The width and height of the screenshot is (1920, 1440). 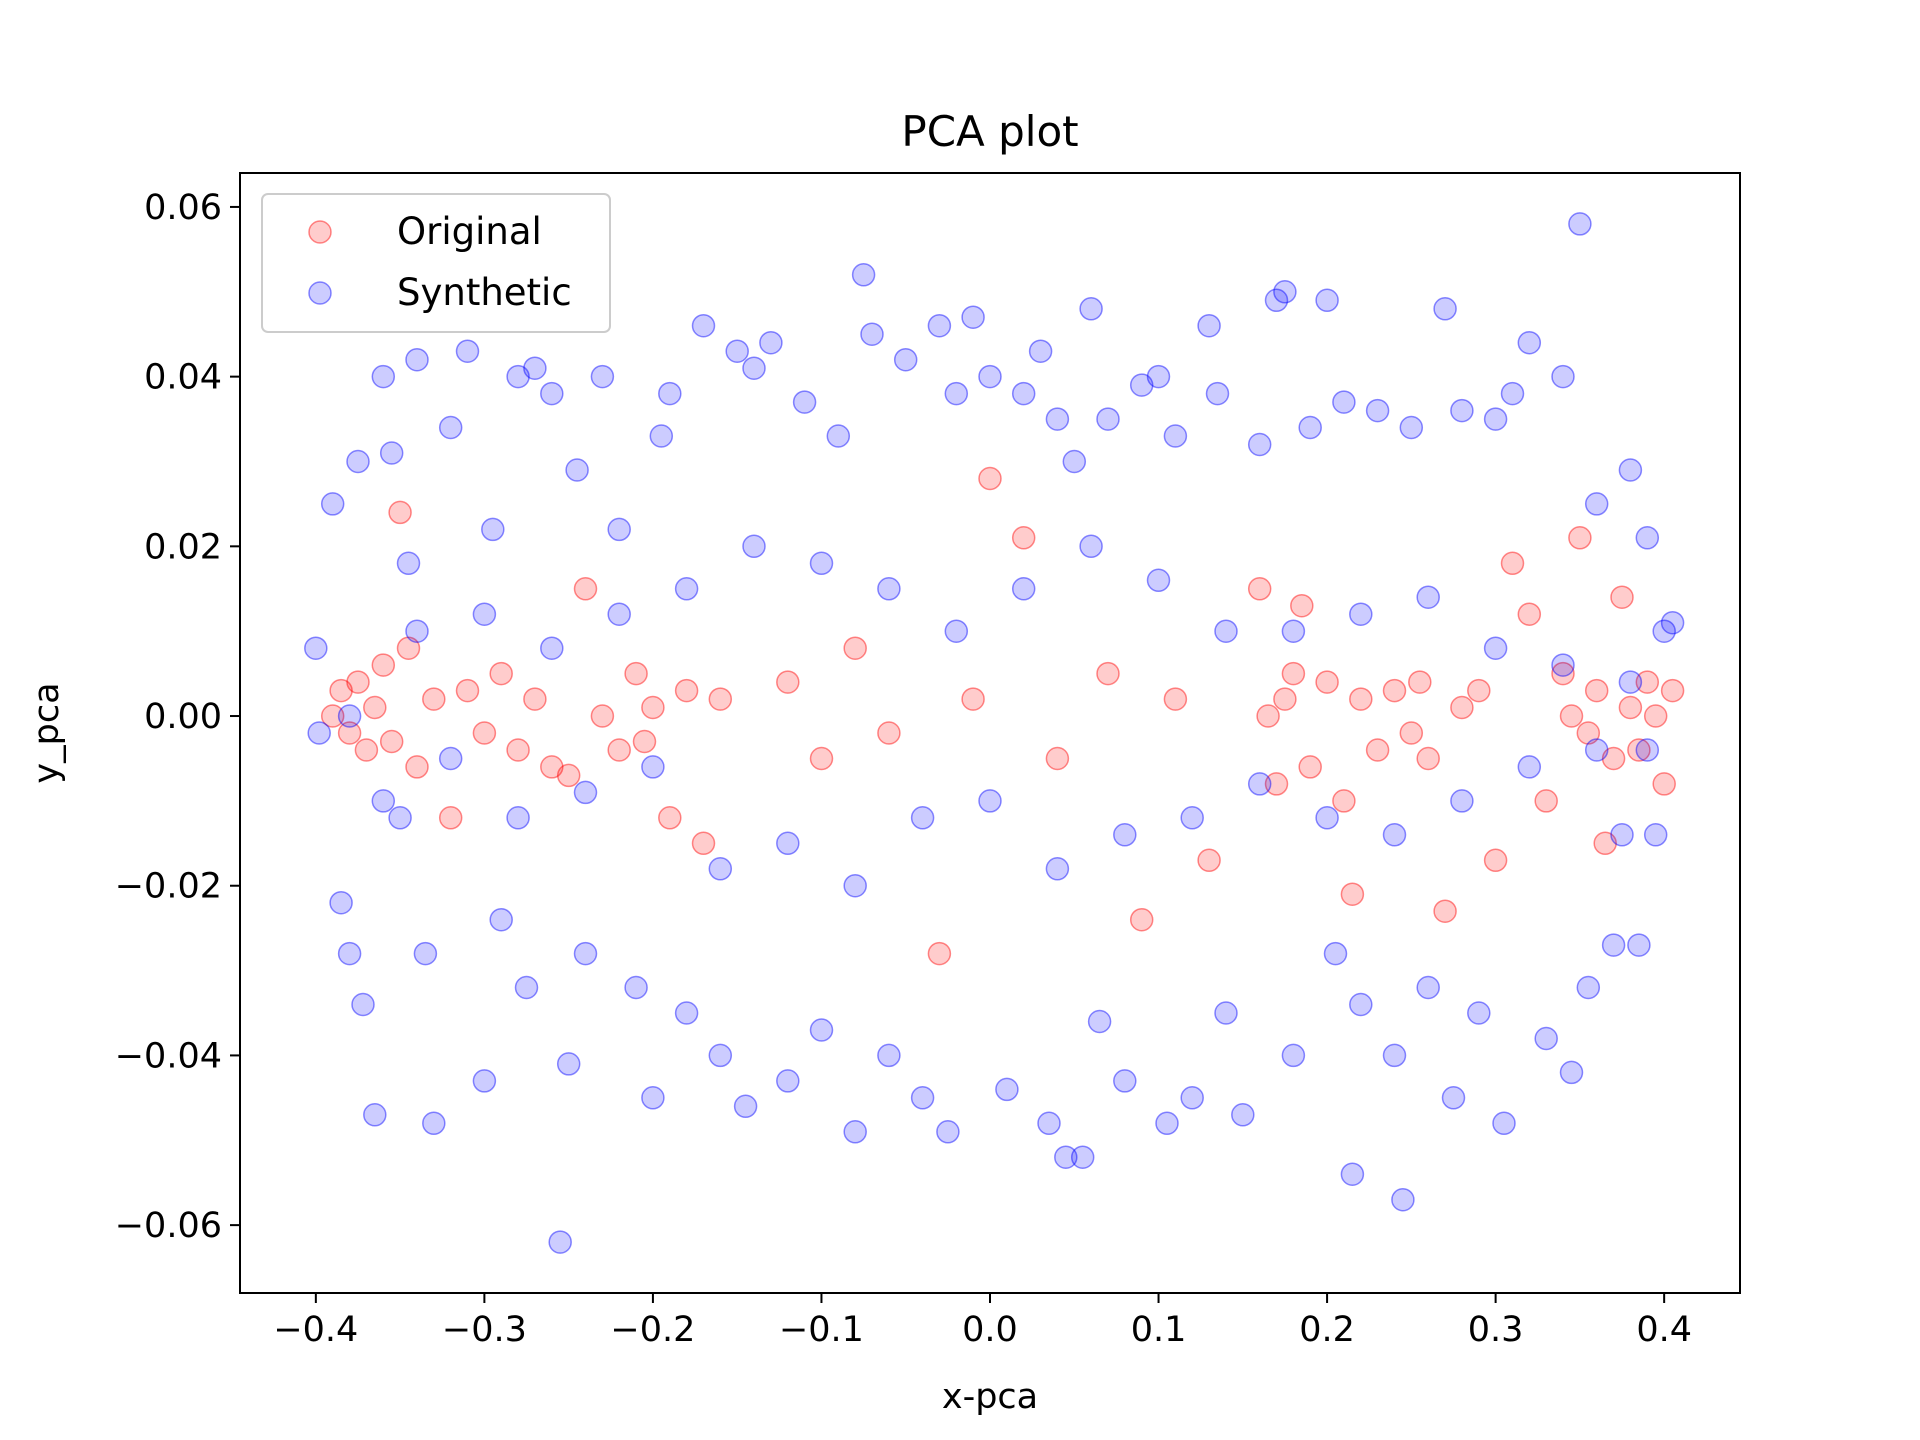 What do you see at coordinates (484, 292) in the screenshot?
I see `legend-label-synthetic: Synthetic` at bounding box center [484, 292].